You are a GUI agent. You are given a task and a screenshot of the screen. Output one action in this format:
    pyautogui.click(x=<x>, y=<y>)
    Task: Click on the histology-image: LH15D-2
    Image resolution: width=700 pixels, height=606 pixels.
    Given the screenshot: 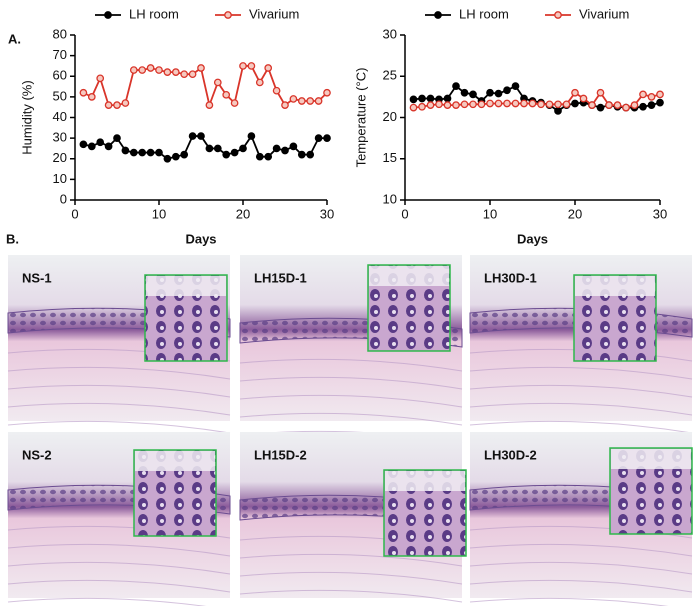 What is the action you would take?
    pyautogui.click(x=353, y=517)
    